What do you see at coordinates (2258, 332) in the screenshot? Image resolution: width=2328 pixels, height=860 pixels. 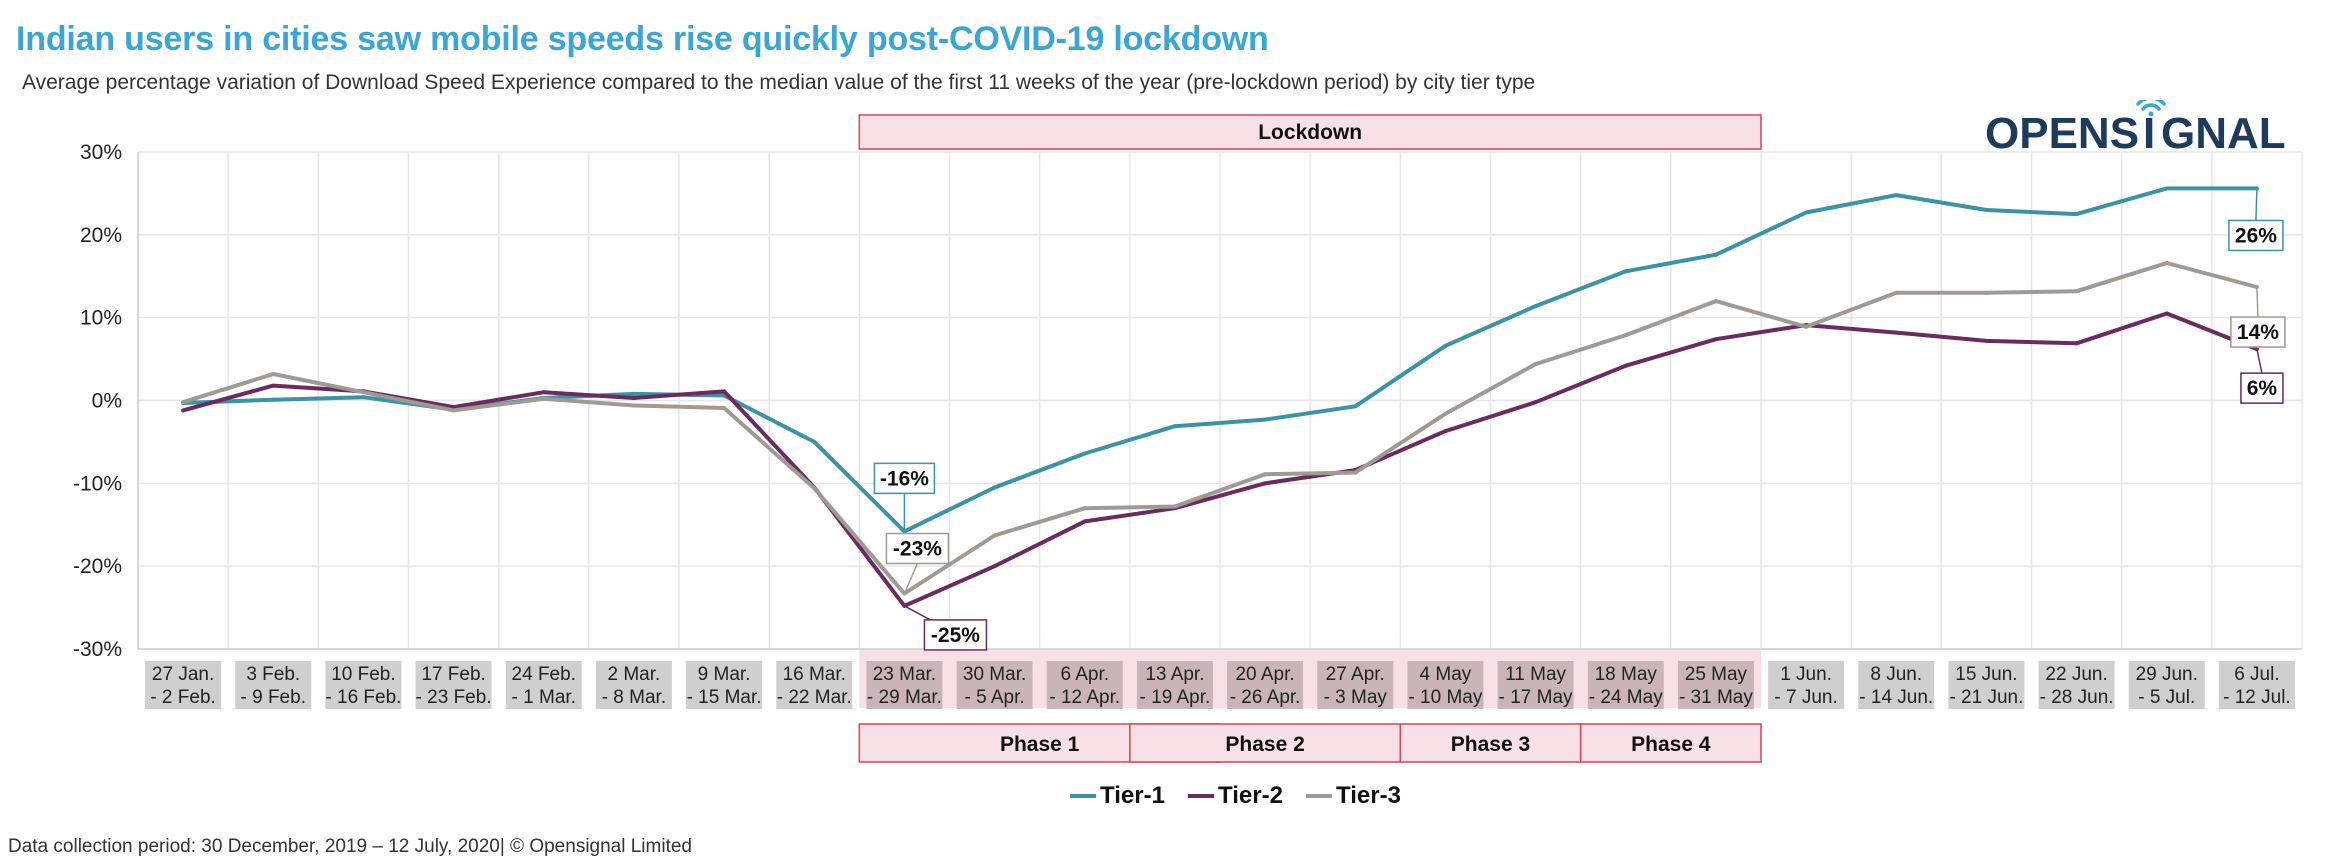 I see `data-label: 14%` at bounding box center [2258, 332].